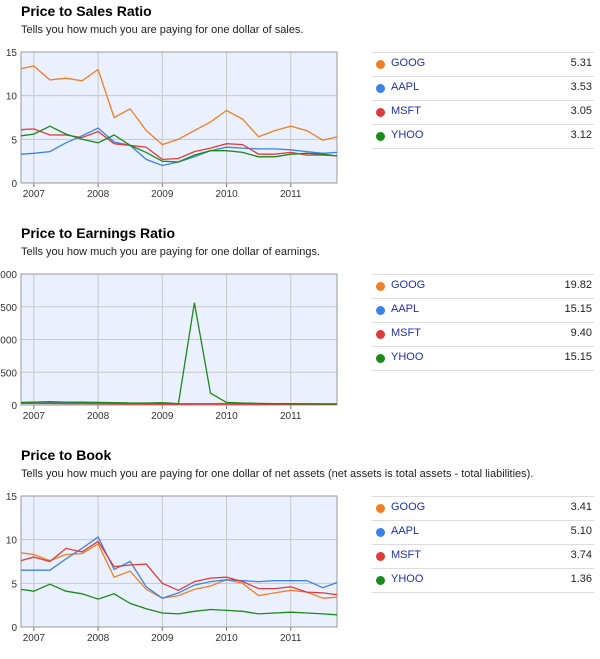 The width and height of the screenshot is (600, 659). What do you see at coordinates (483, 580) in the screenshot?
I see `legend-row-yhoo: YHOO 1.36` at bounding box center [483, 580].